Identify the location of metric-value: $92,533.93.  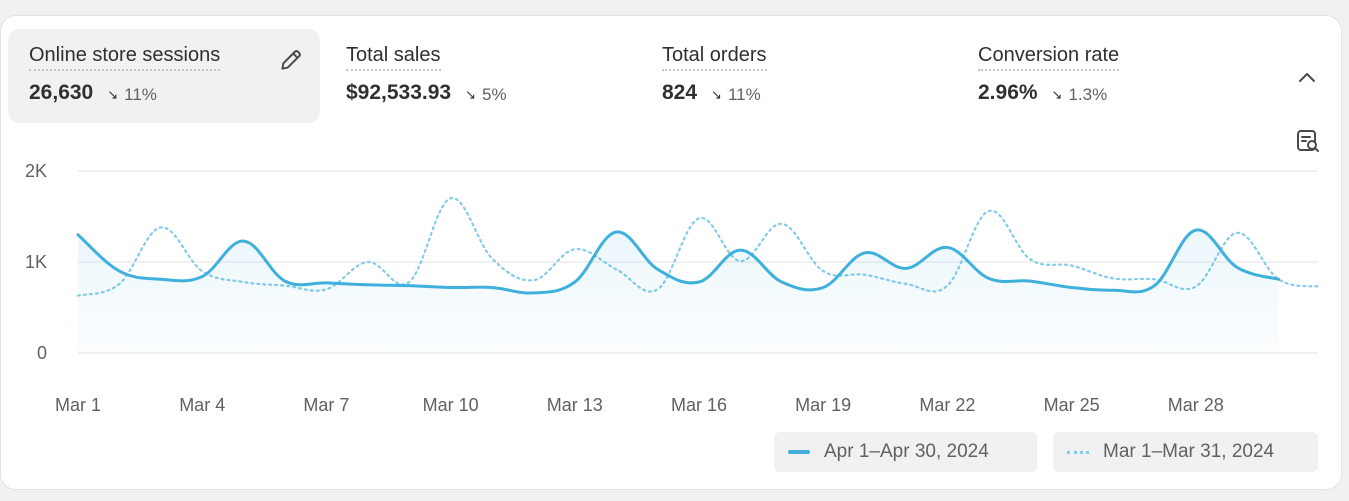
(399, 92).